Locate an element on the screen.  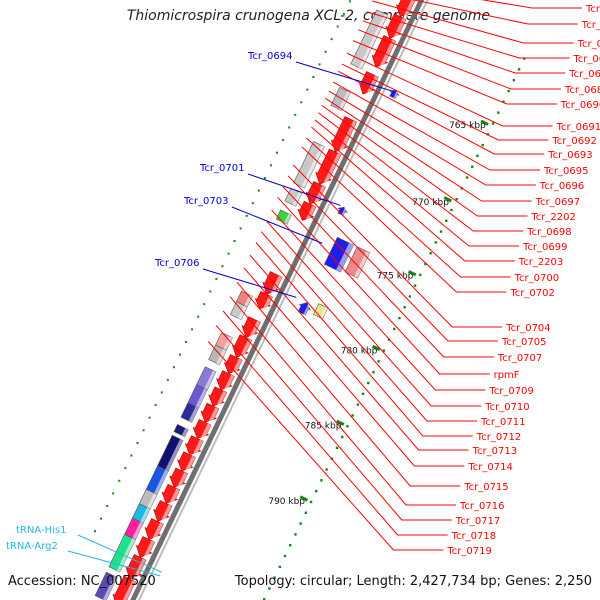
gene-label-right-18: Tcr_0700 is located at coordinates (536, 278).